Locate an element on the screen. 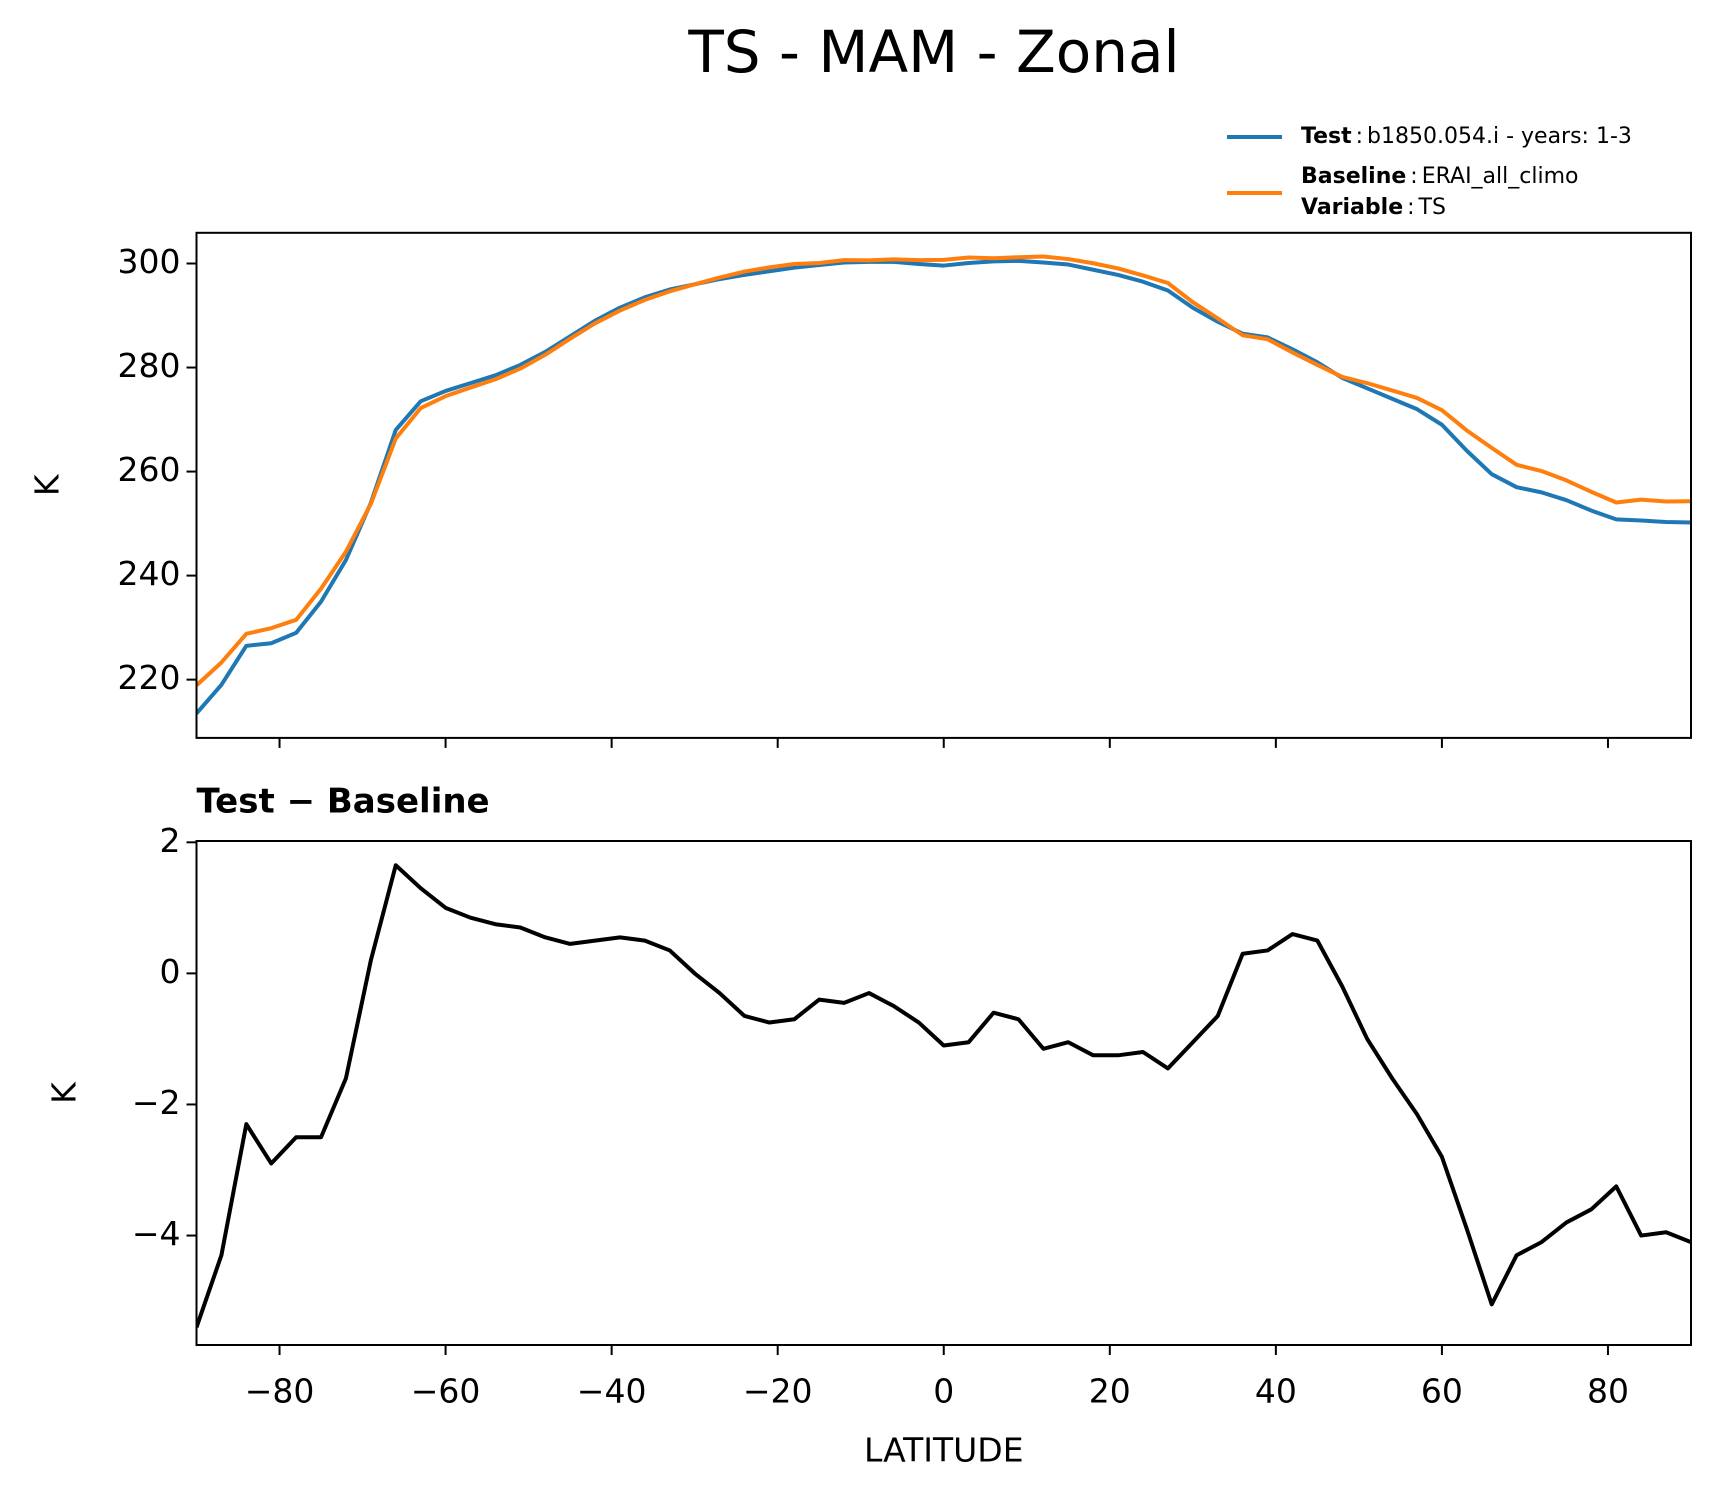  y-tick-label: 0 is located at coordinates (170, 971).